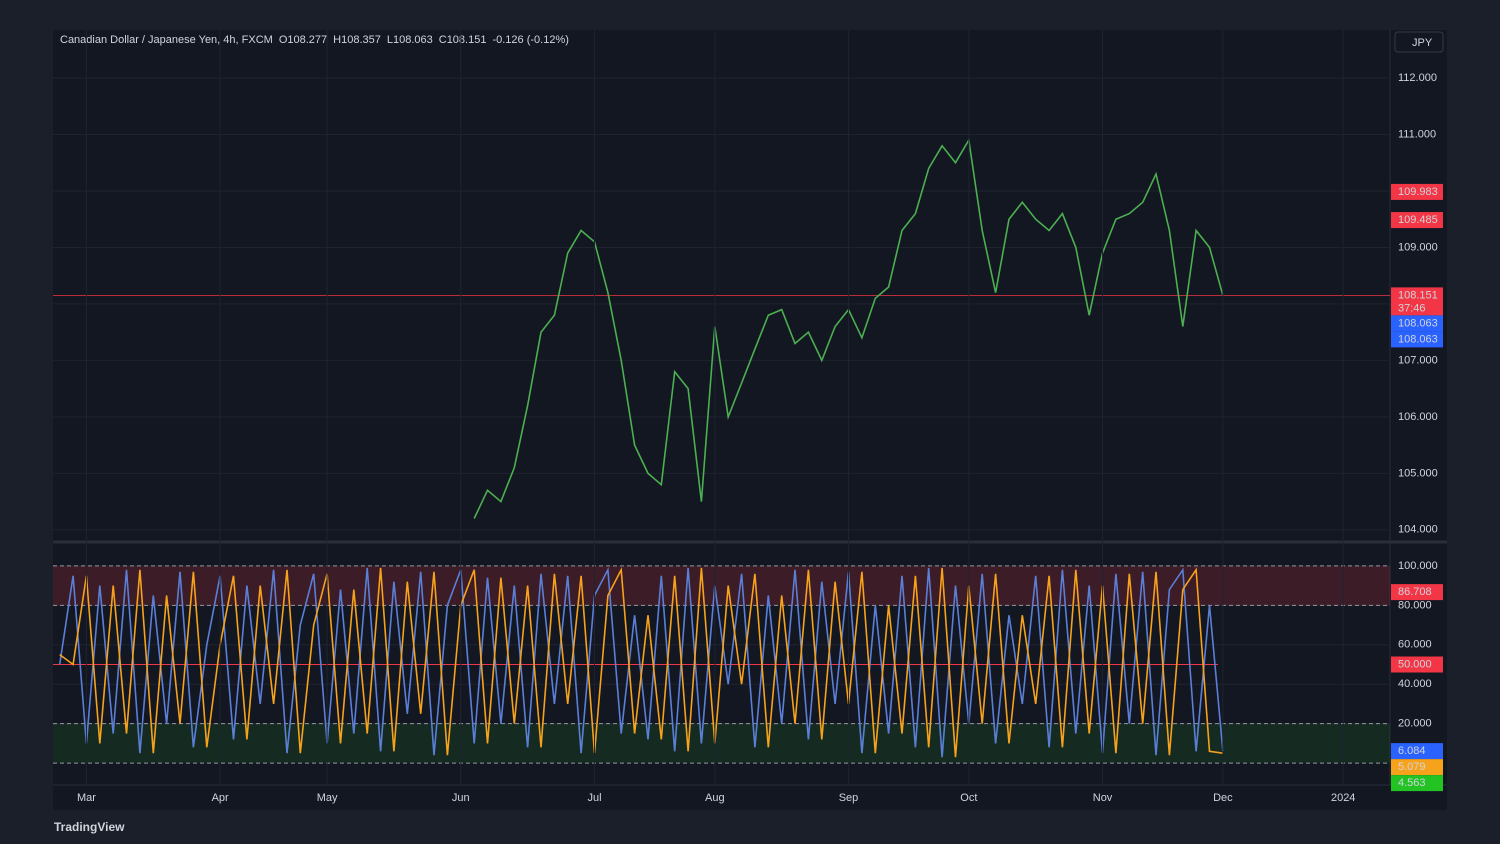  Describe the element at coordinates (1415, 724) in the screenshot. I see `y-tick-label: 20.000` at that location.